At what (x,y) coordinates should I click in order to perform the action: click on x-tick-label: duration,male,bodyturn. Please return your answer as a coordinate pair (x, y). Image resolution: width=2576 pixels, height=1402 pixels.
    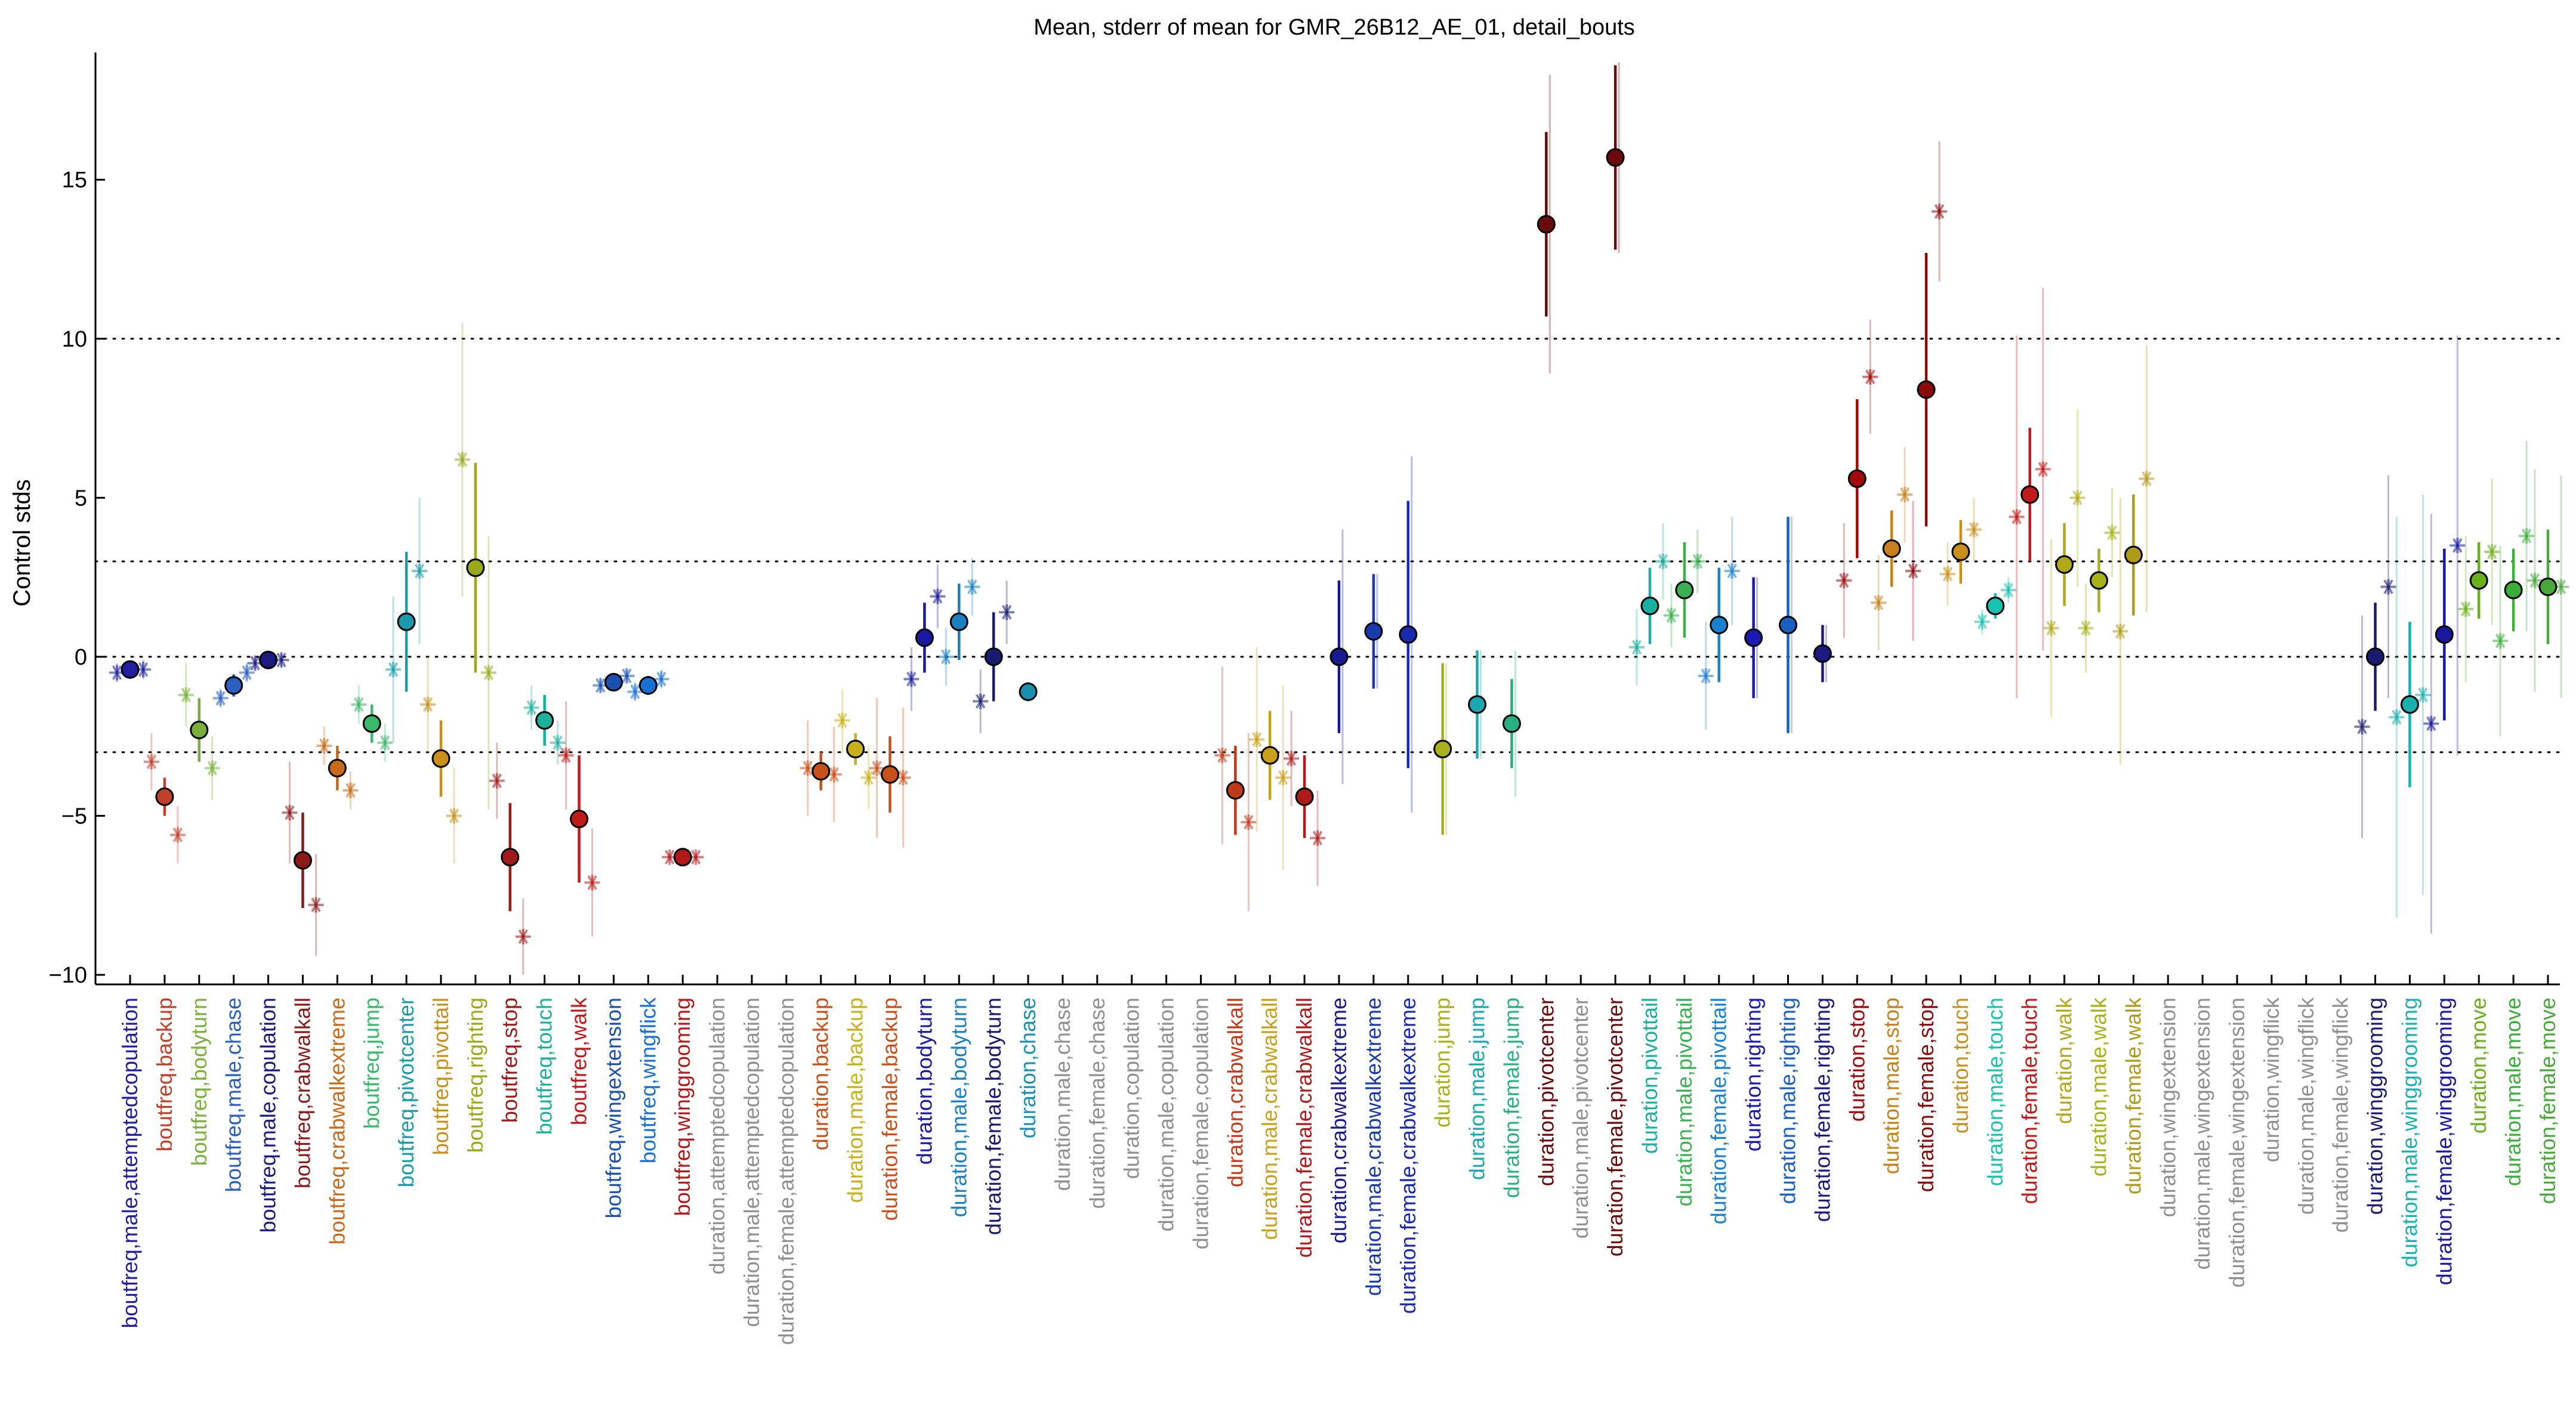
    Looking at the image, I should click on (959, 1107).